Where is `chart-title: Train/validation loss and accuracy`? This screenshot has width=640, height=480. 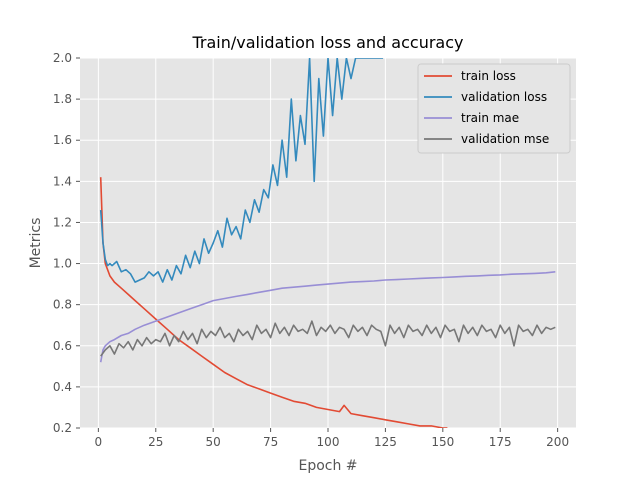 chart-title: Train/validation loss and accuracy is located at coordinates (327, 42).